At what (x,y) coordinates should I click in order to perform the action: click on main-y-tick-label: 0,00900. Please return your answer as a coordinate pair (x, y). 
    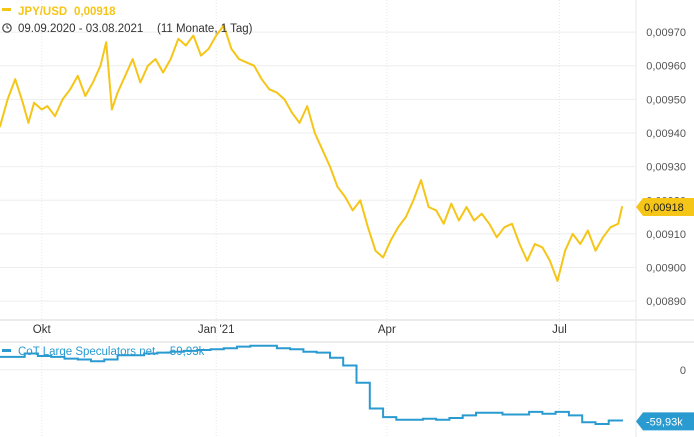
    Looking at the image, I should click on (666, 269).